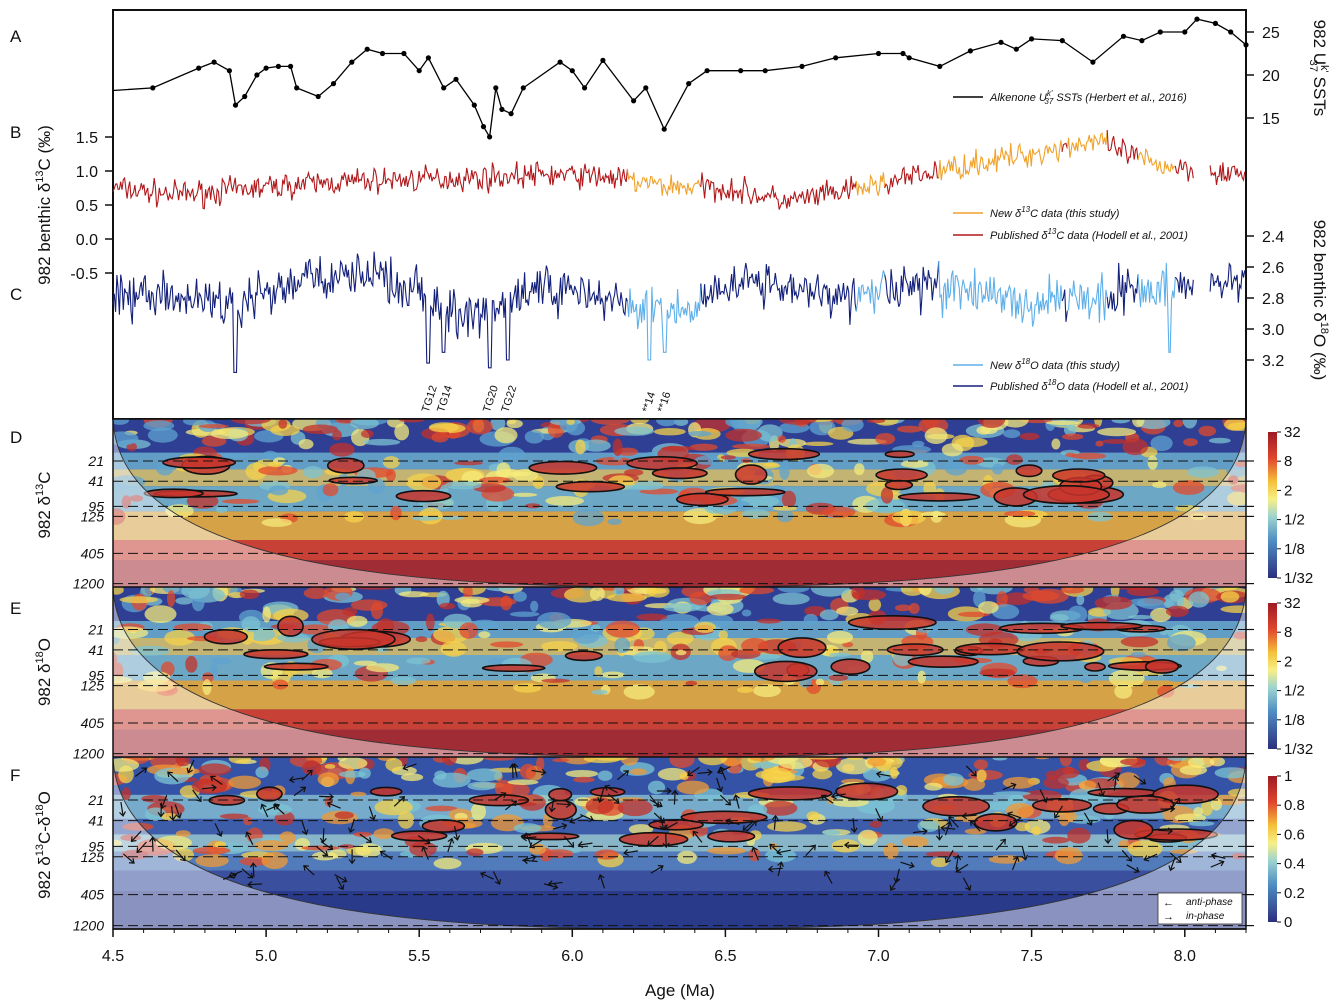 Image resolution: width=1341 pixels, height=1004 pixels. What do you see at coordinates (1320, 300) in the screenshot?
I see `panel-c-ylabel: 982 benthic δ18O (‰)` at bounding box center [1320, 300].